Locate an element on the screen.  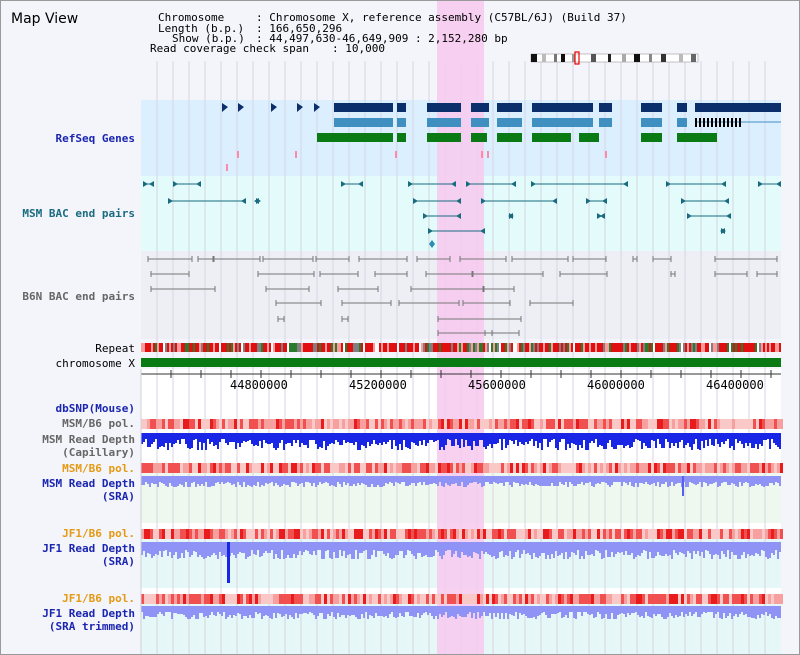
track-label-msm-b6-pol-capillary: MSM/B6 pol. is located at coordinates (98, 423).